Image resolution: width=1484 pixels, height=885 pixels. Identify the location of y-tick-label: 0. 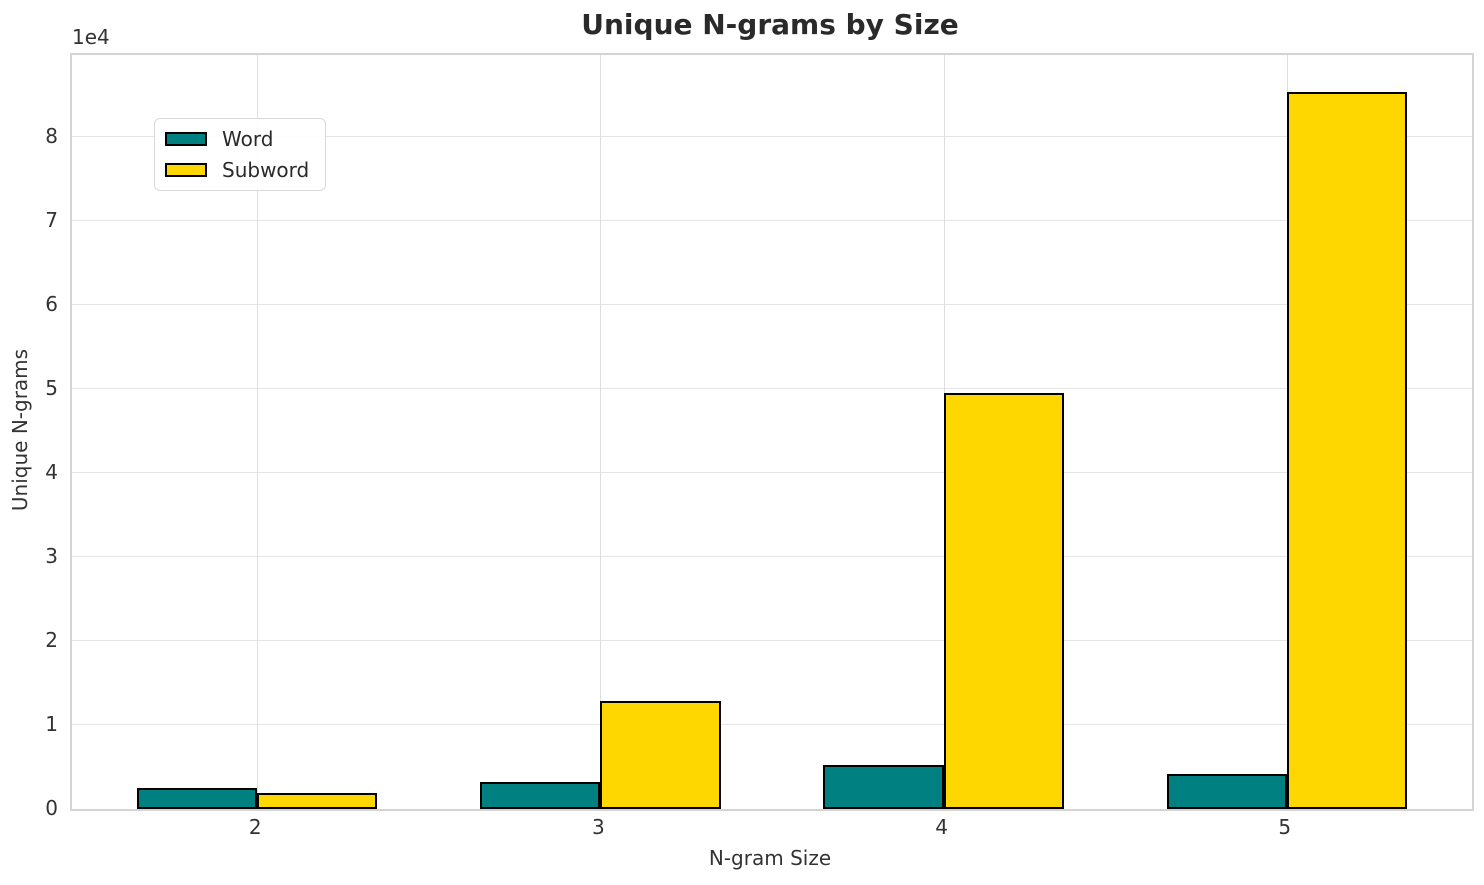
(51, 808).